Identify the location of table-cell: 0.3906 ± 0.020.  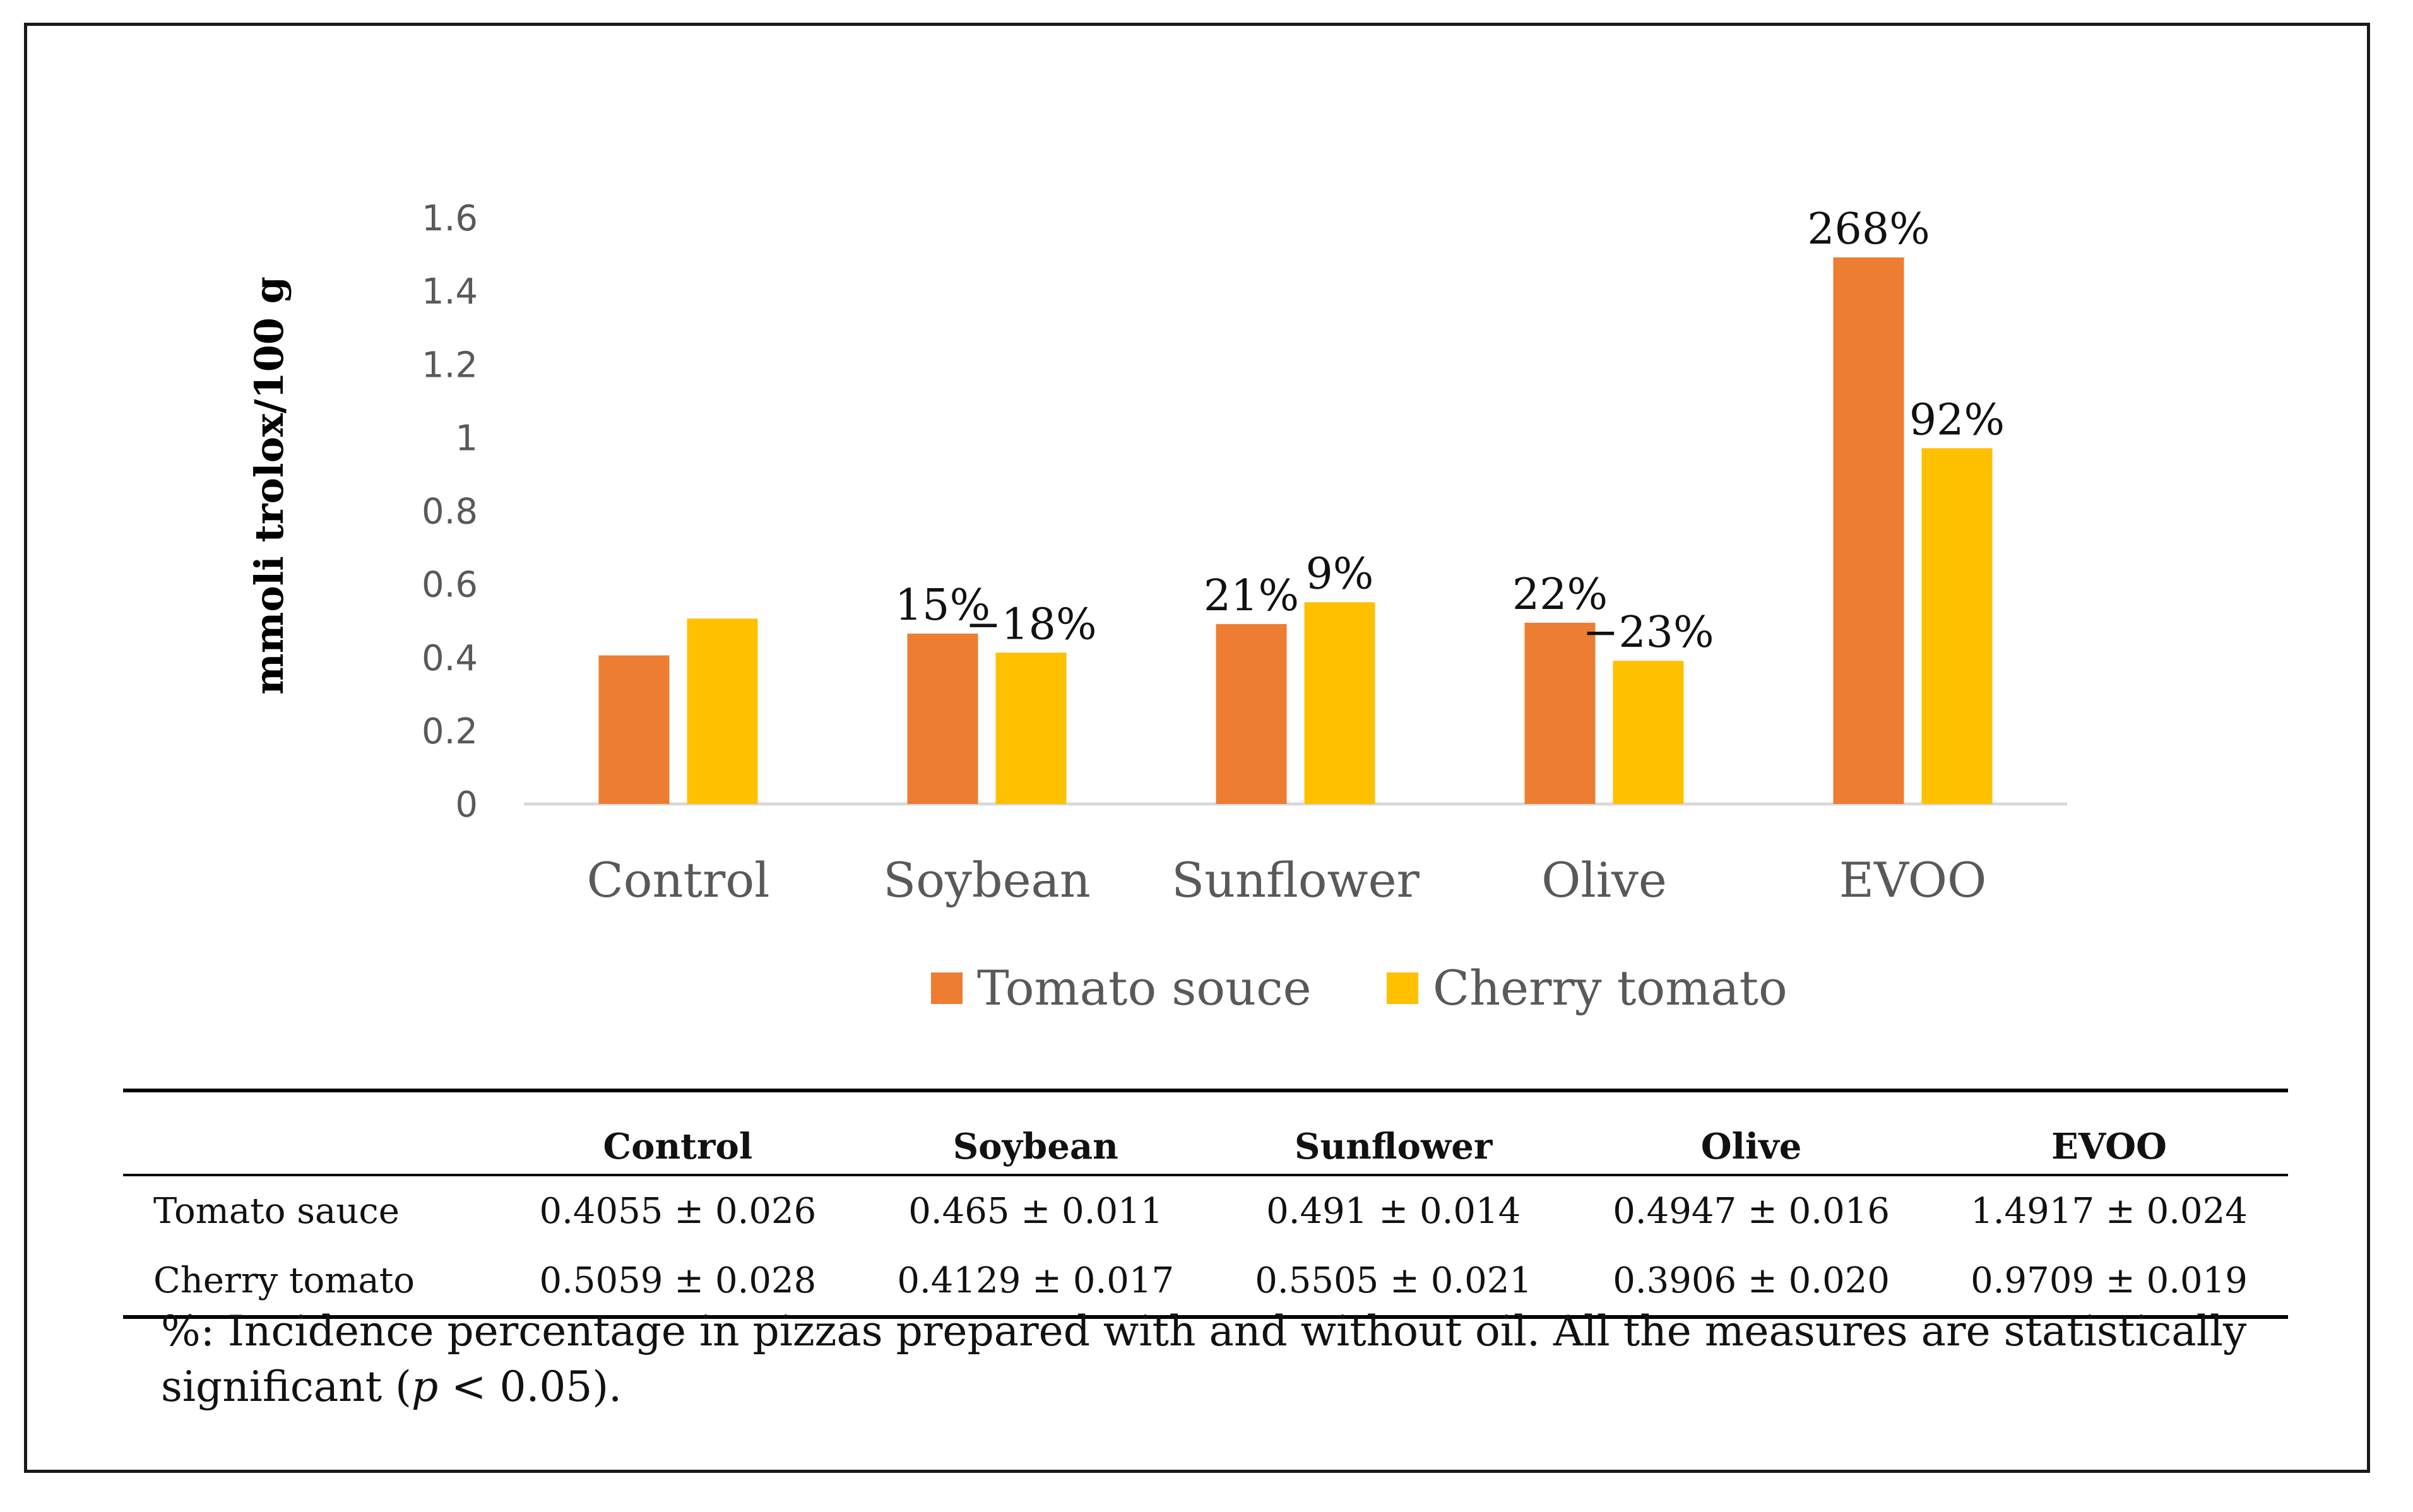
(1751, 1280).